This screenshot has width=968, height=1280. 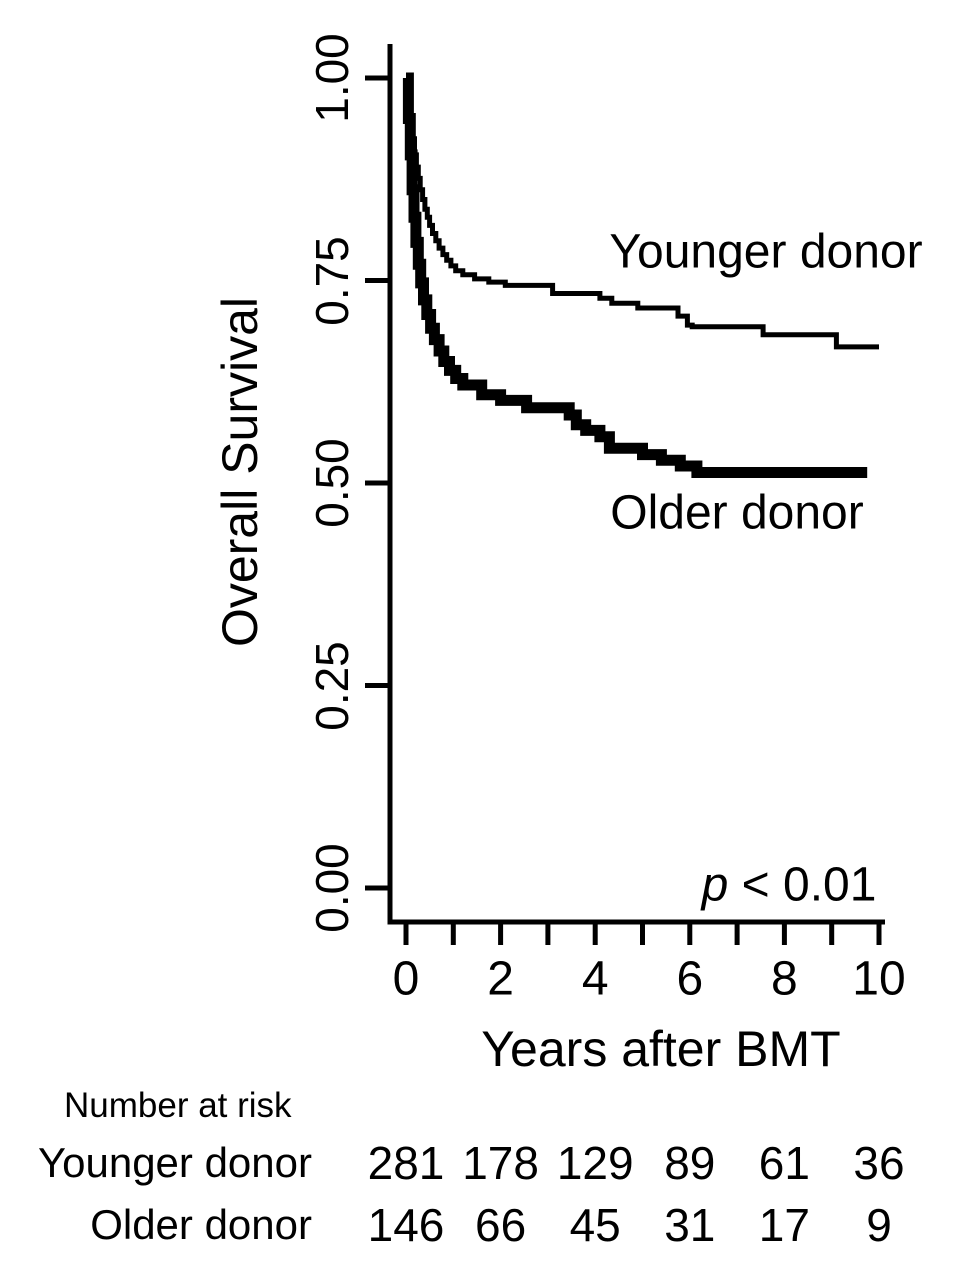 I want to click on x-tick-label-6: 6, so click(x=690, y=979).